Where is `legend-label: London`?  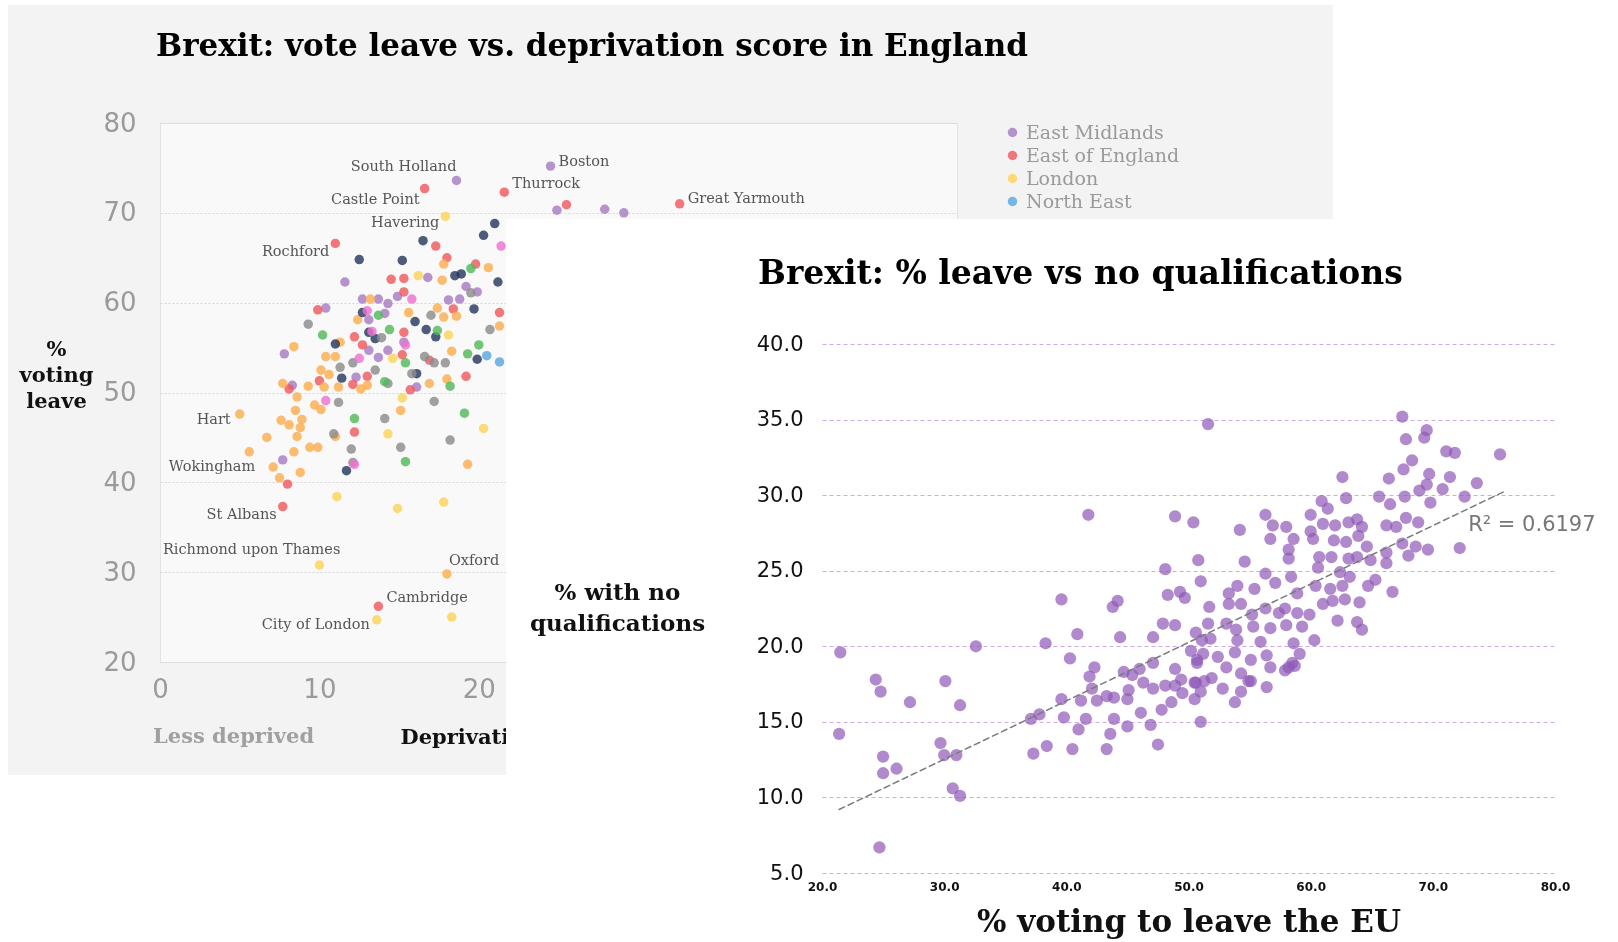
legend-label: London is located at coordinates (1062, 177).